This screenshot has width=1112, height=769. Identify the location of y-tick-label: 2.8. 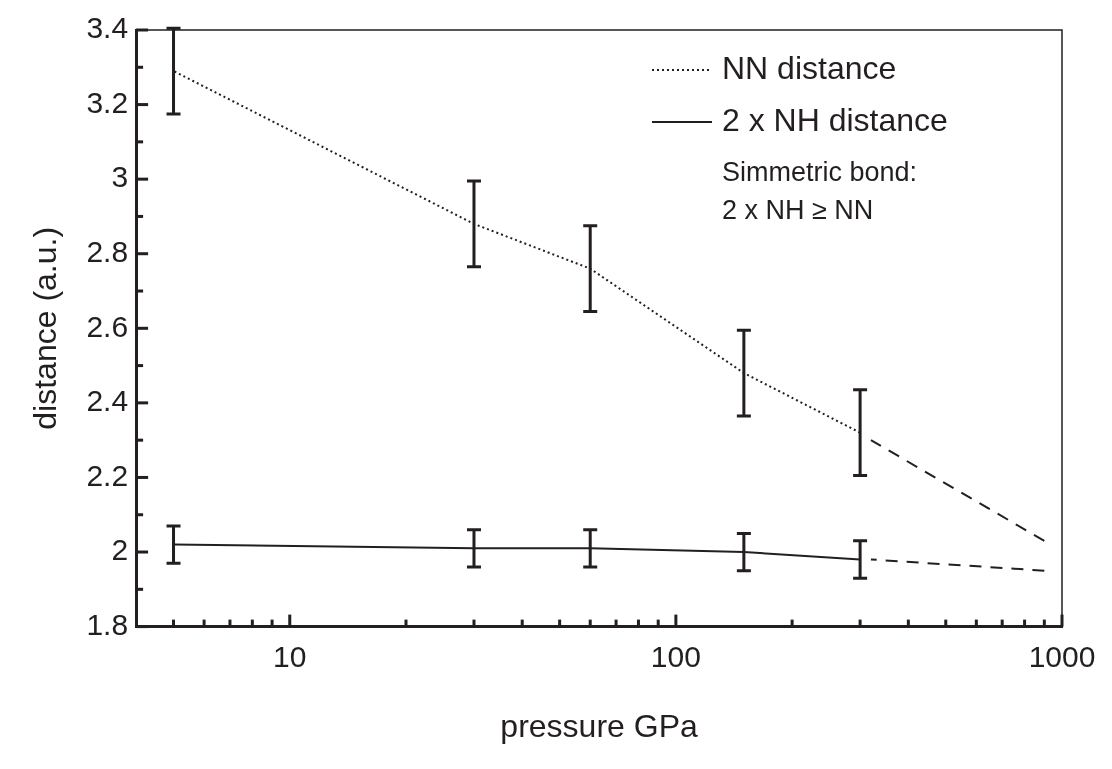
(107, 251).